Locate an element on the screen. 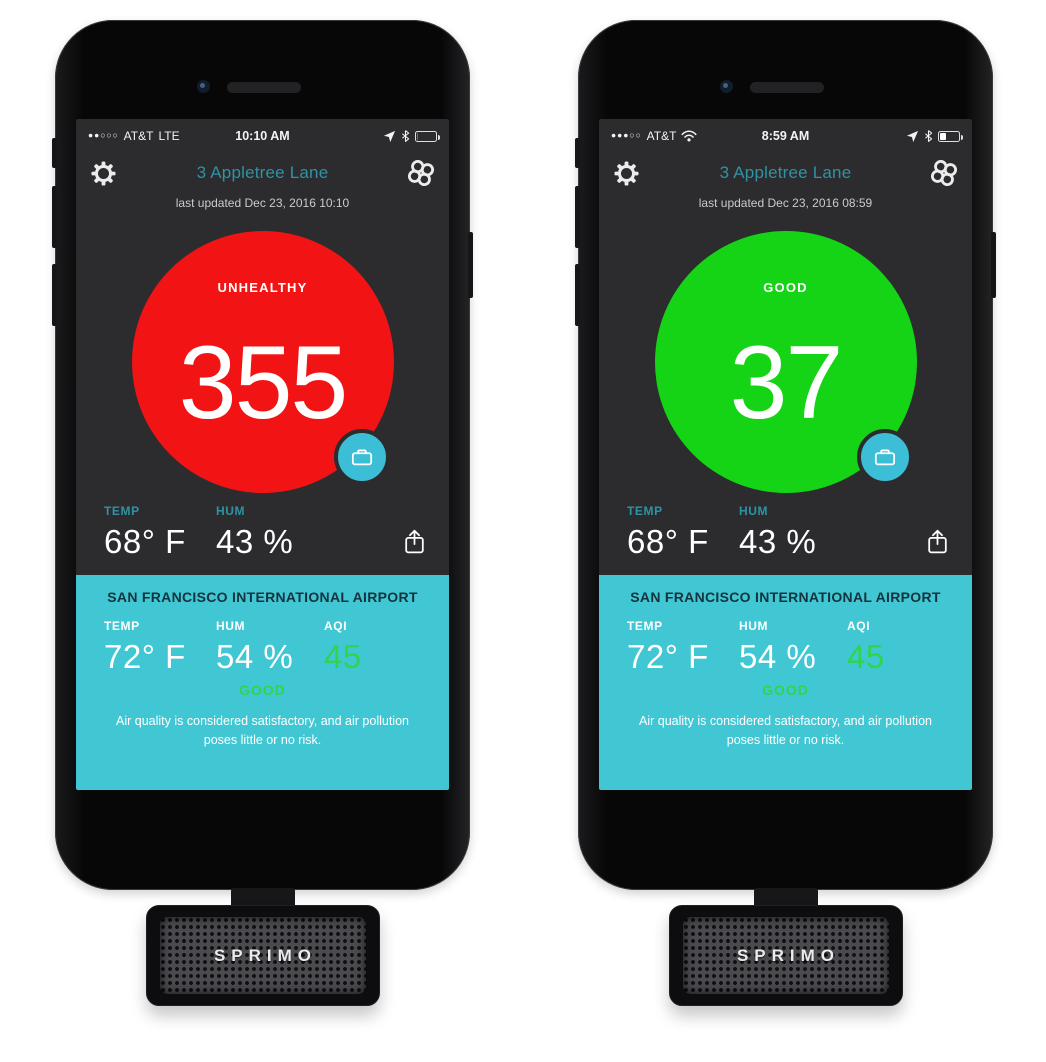 This screenshot has width=1046, height=1062. aqi-status-label: UNHEALTHY is located at coordinates (262, 287).